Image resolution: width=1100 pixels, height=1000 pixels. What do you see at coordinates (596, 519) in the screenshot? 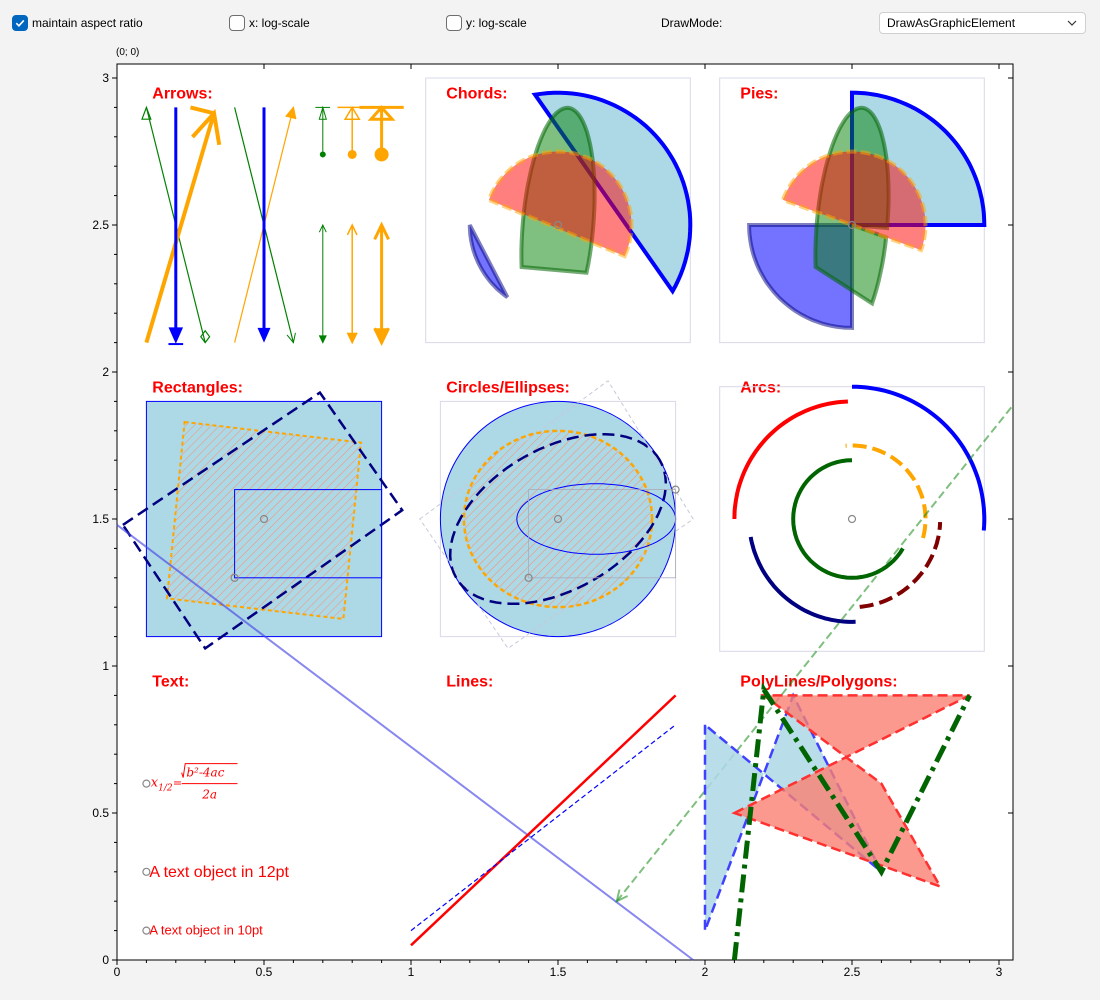
I see `ellipse-blue` at bounding box center [596, 519].